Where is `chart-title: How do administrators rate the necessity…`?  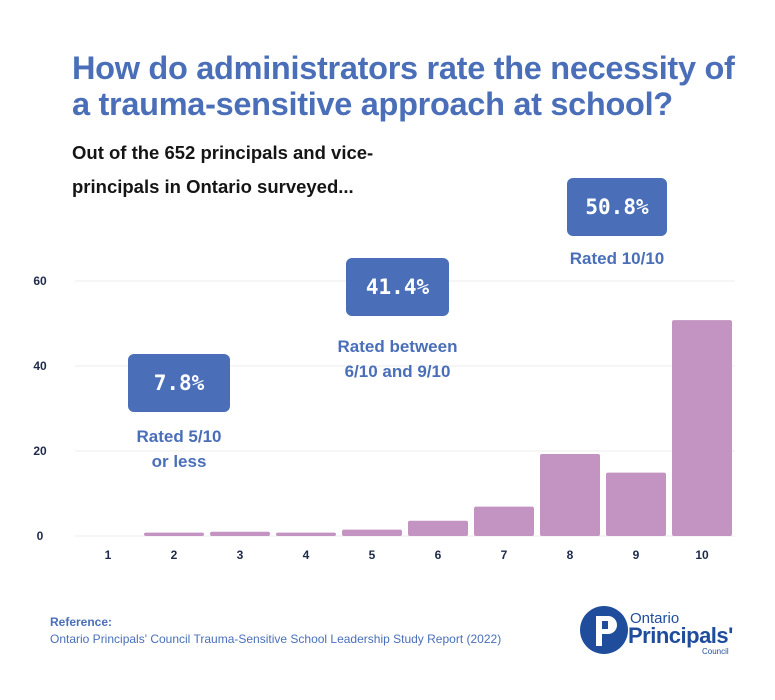
chart-title: How do administrators rate the necessity… is located at coordinates (403, 86).